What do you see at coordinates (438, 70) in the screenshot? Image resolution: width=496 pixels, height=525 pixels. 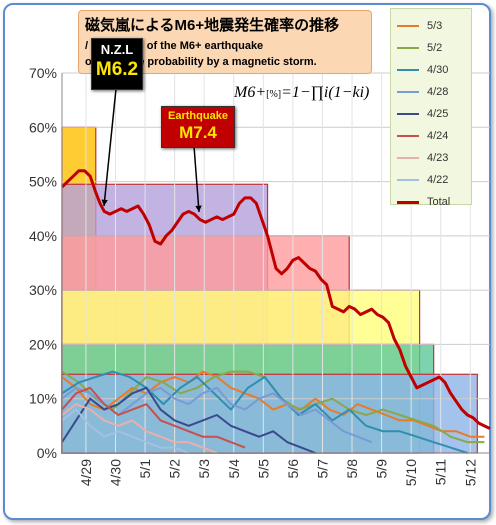 I see `legend-label: 4/30` at bounding box center [438, 70].